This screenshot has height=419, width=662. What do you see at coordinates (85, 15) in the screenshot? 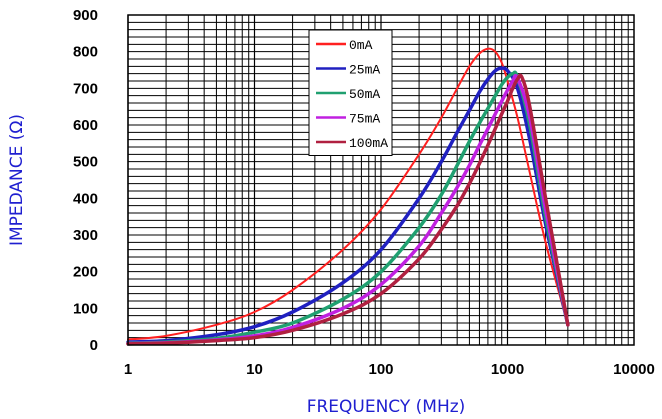
I see `y-tick-label: 900` at bounding box center [85, 15].